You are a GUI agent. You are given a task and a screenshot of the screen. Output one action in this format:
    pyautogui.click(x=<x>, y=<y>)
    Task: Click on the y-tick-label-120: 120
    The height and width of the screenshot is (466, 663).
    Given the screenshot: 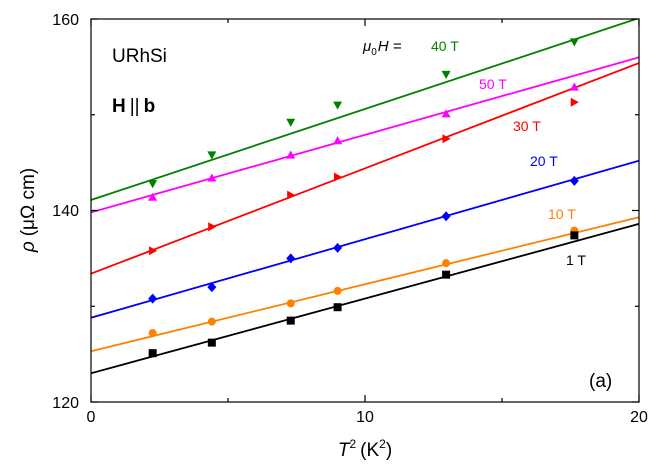 What is the action you would take?
    pyautogui.click(x=65, y=403)
    